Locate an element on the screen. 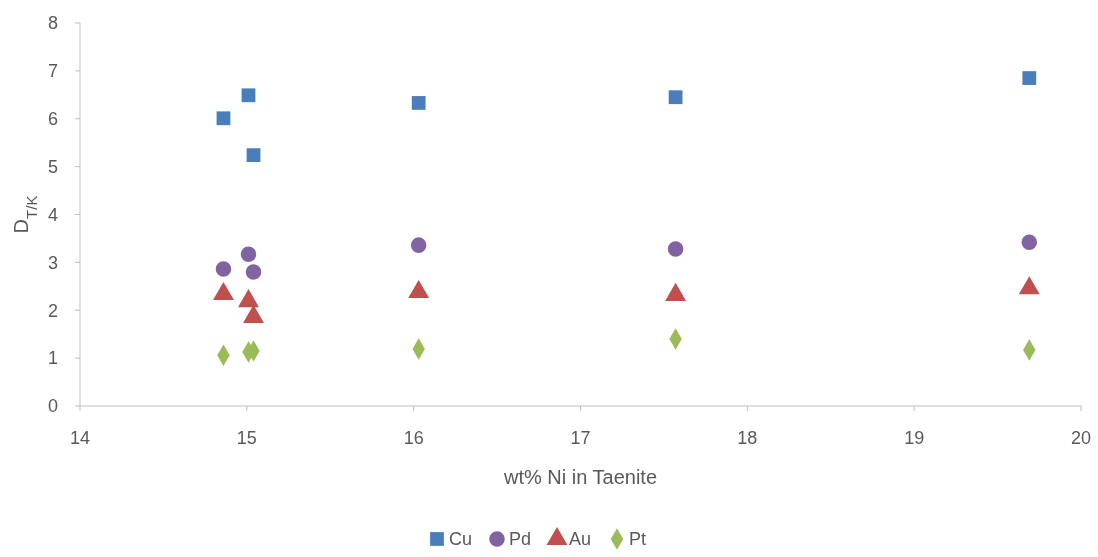  legend-label: Au is located at coordinates (580, 539).